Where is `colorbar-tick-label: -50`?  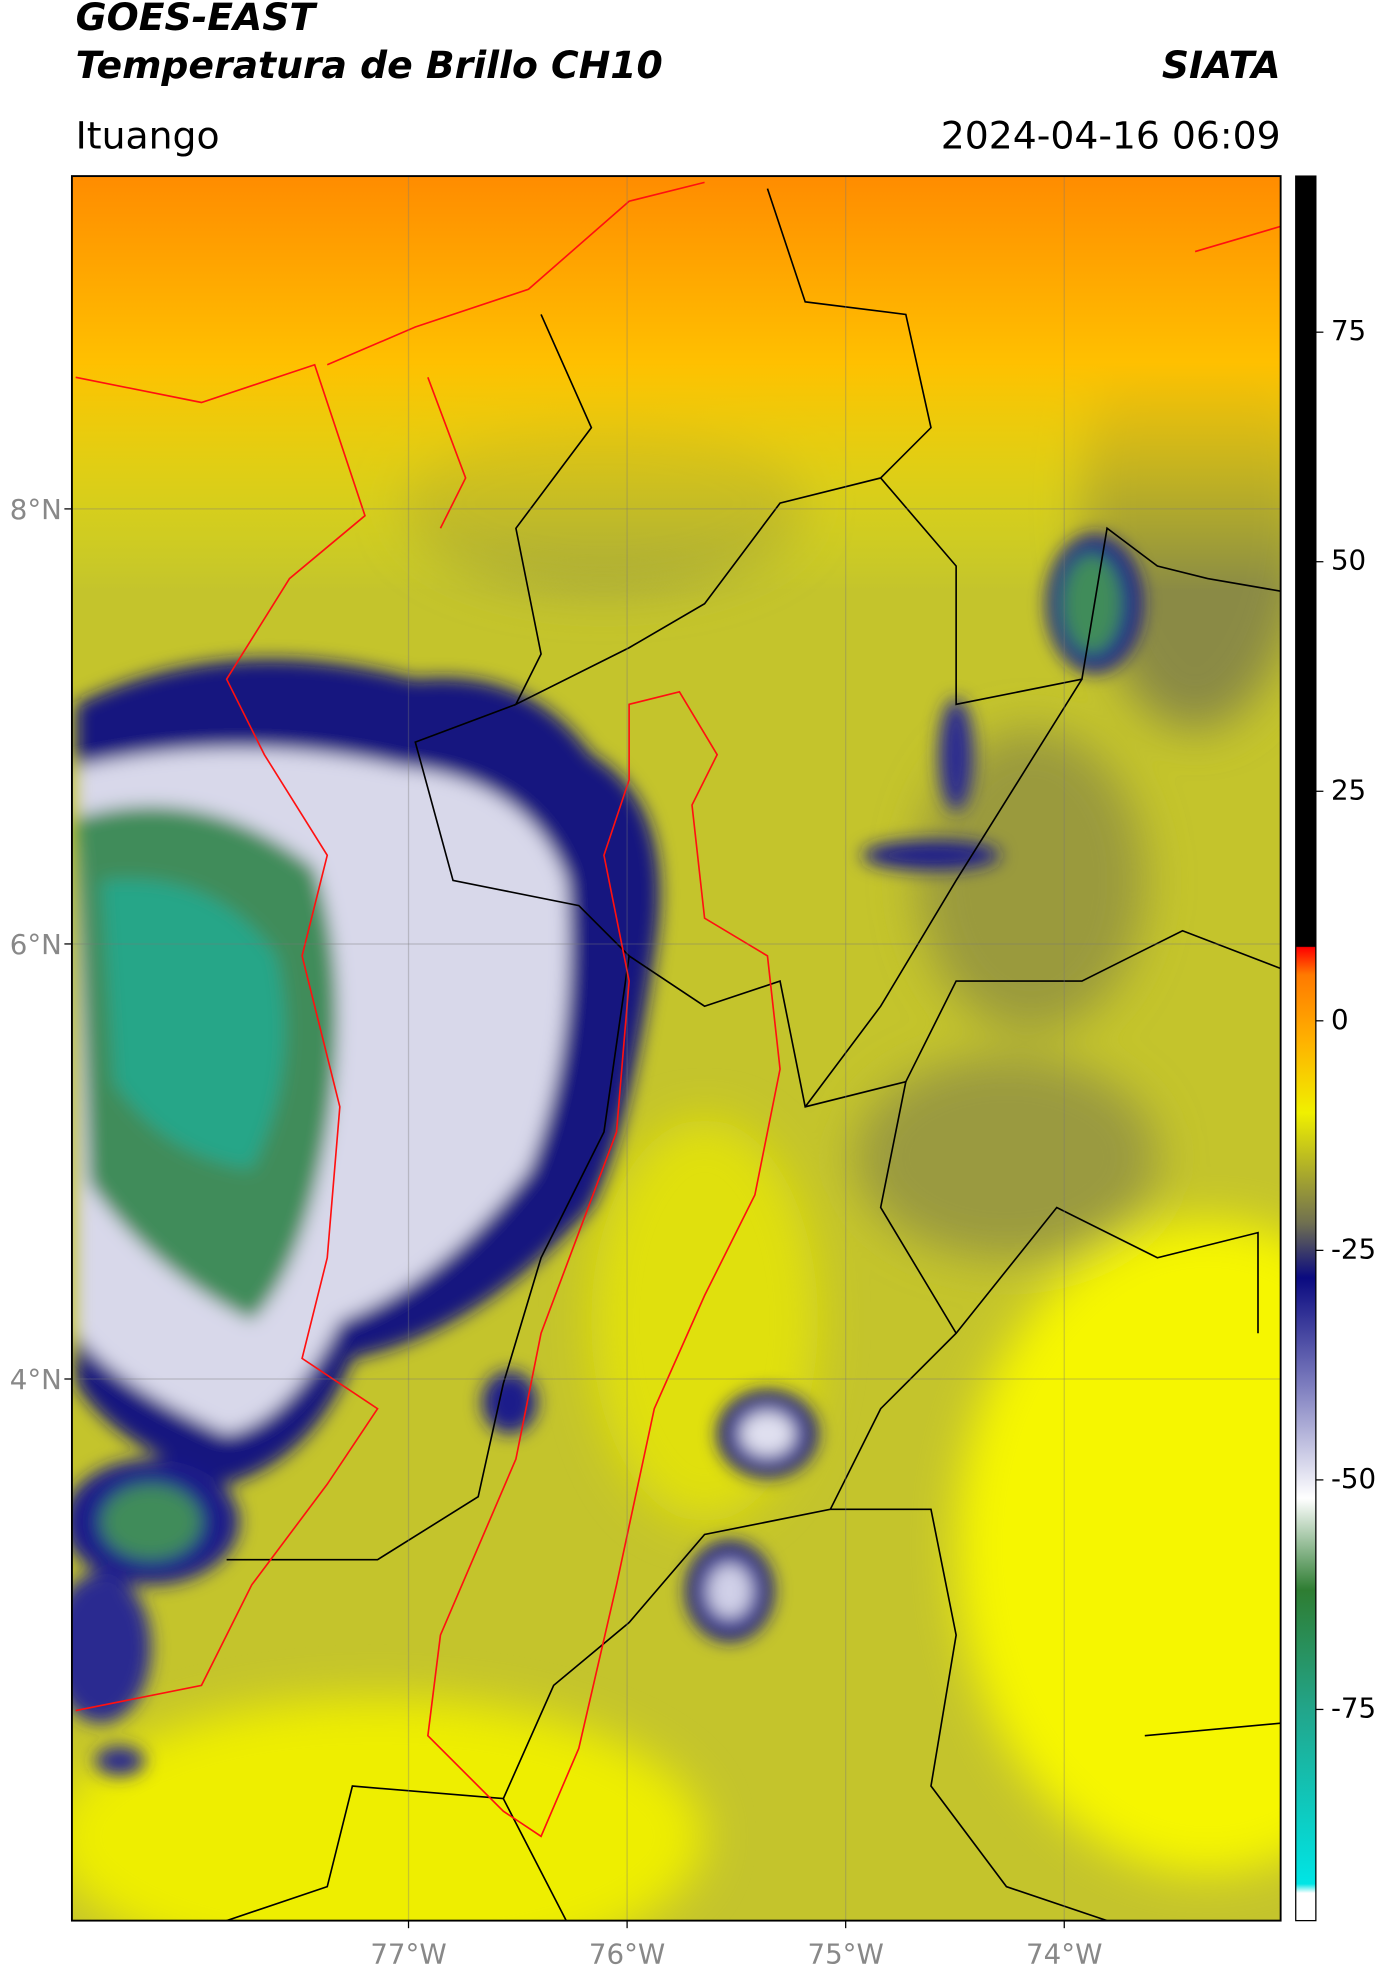 colorbar-tick-label: -50 is located at coordinates (1353, 1478).